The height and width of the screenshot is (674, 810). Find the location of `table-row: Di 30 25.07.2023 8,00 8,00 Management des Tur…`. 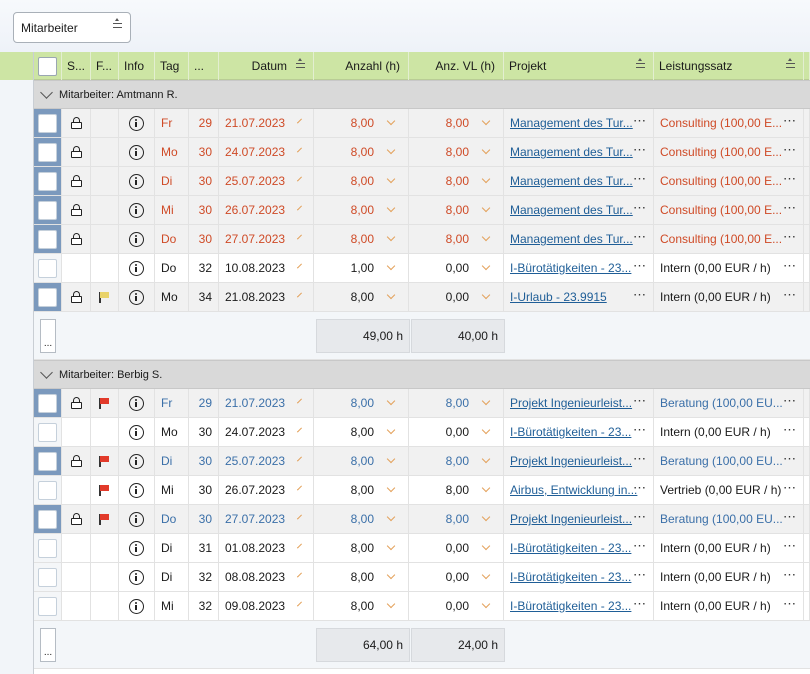

table-row: Di 30 25.07.2023 8,00 8,00 Management des Tur… is located at coordinates (422, 181).